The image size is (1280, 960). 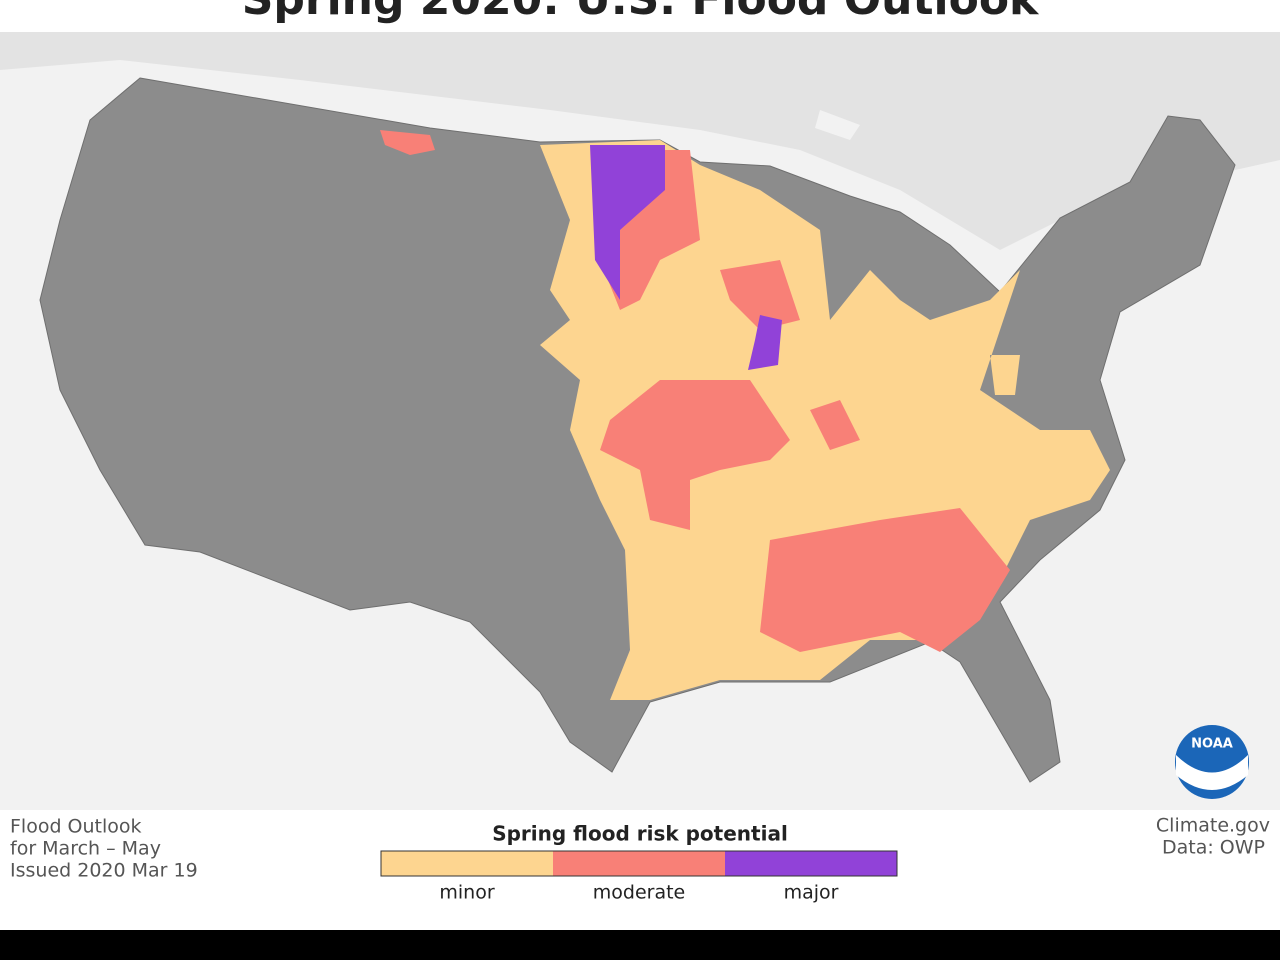 I want to click on legend: minor moderate major, so click(x=639, y=877).